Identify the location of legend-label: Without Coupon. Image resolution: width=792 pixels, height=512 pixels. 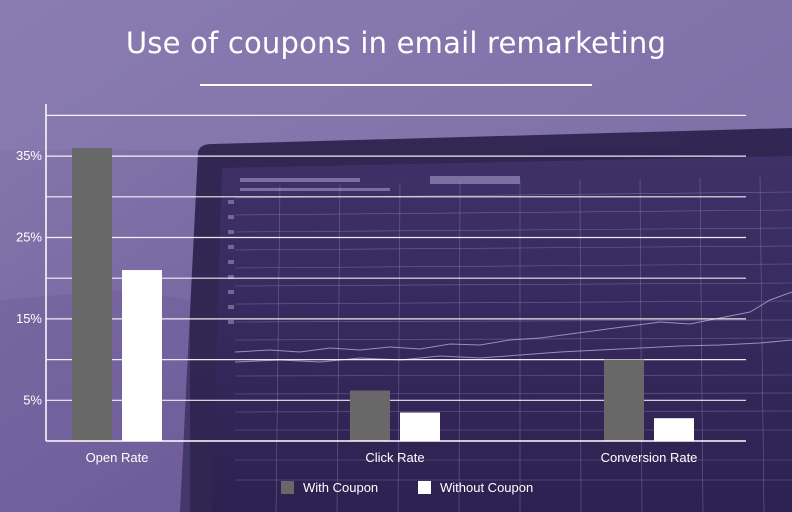
(487, 487).